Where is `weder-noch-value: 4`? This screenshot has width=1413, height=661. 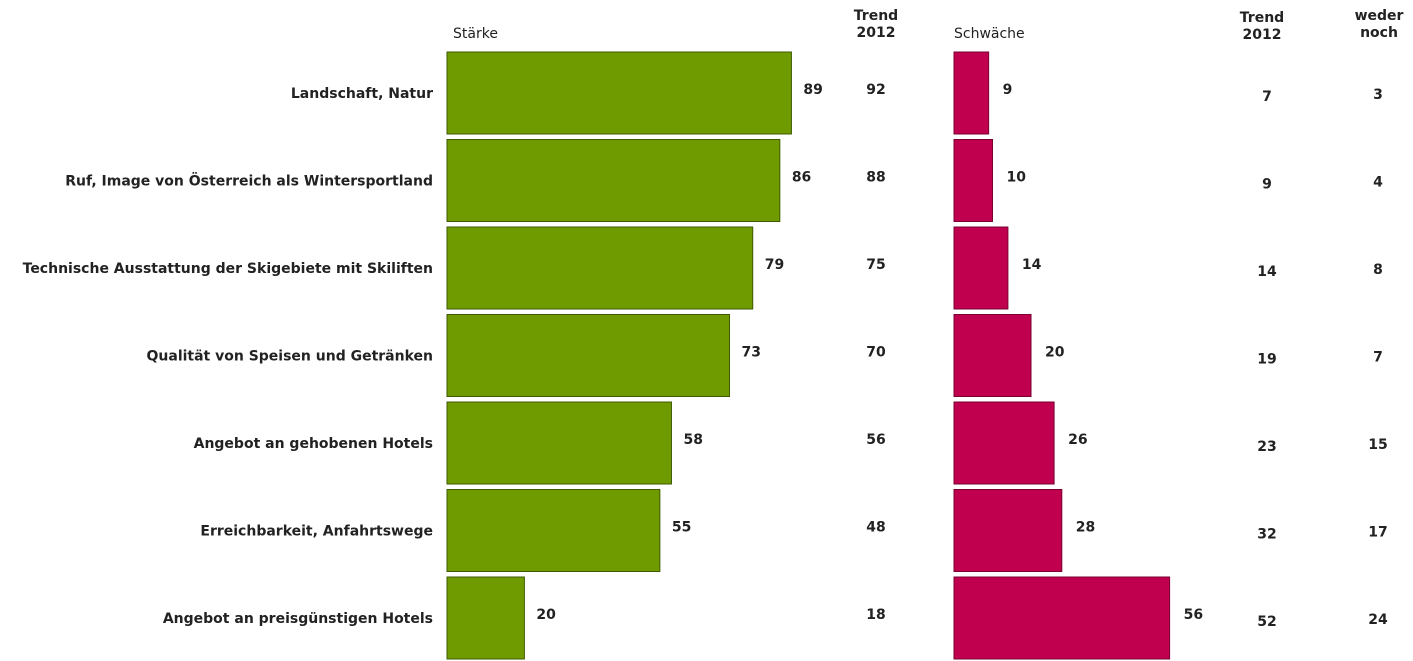 weder-noch-value: 4 is located at coordinates (1378, 183).